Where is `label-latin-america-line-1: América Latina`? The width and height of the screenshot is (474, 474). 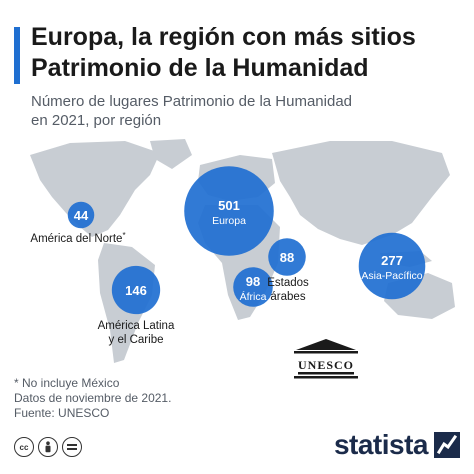
label-latin-america-line-1: América Latina is located at coordinates (136, 326).